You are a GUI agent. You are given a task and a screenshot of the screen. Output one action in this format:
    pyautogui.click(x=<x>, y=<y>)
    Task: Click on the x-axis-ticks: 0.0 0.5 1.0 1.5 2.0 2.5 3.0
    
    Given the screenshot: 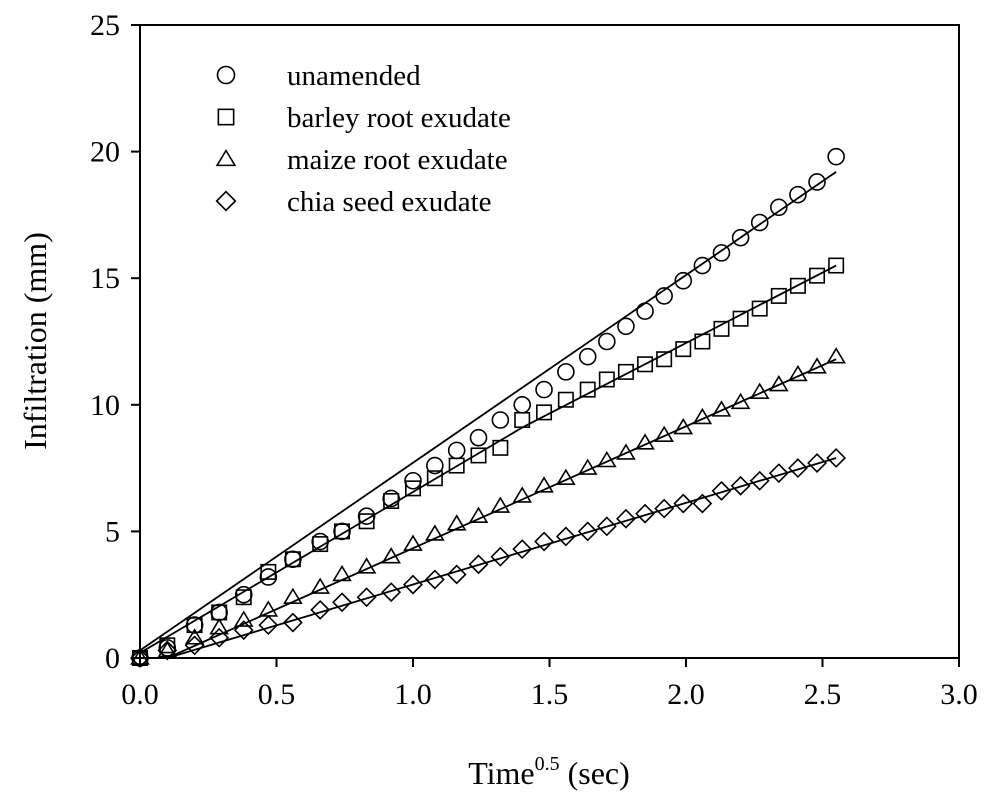 What is the action you would take?
    pyautogui.click(x=549, y=684)
    